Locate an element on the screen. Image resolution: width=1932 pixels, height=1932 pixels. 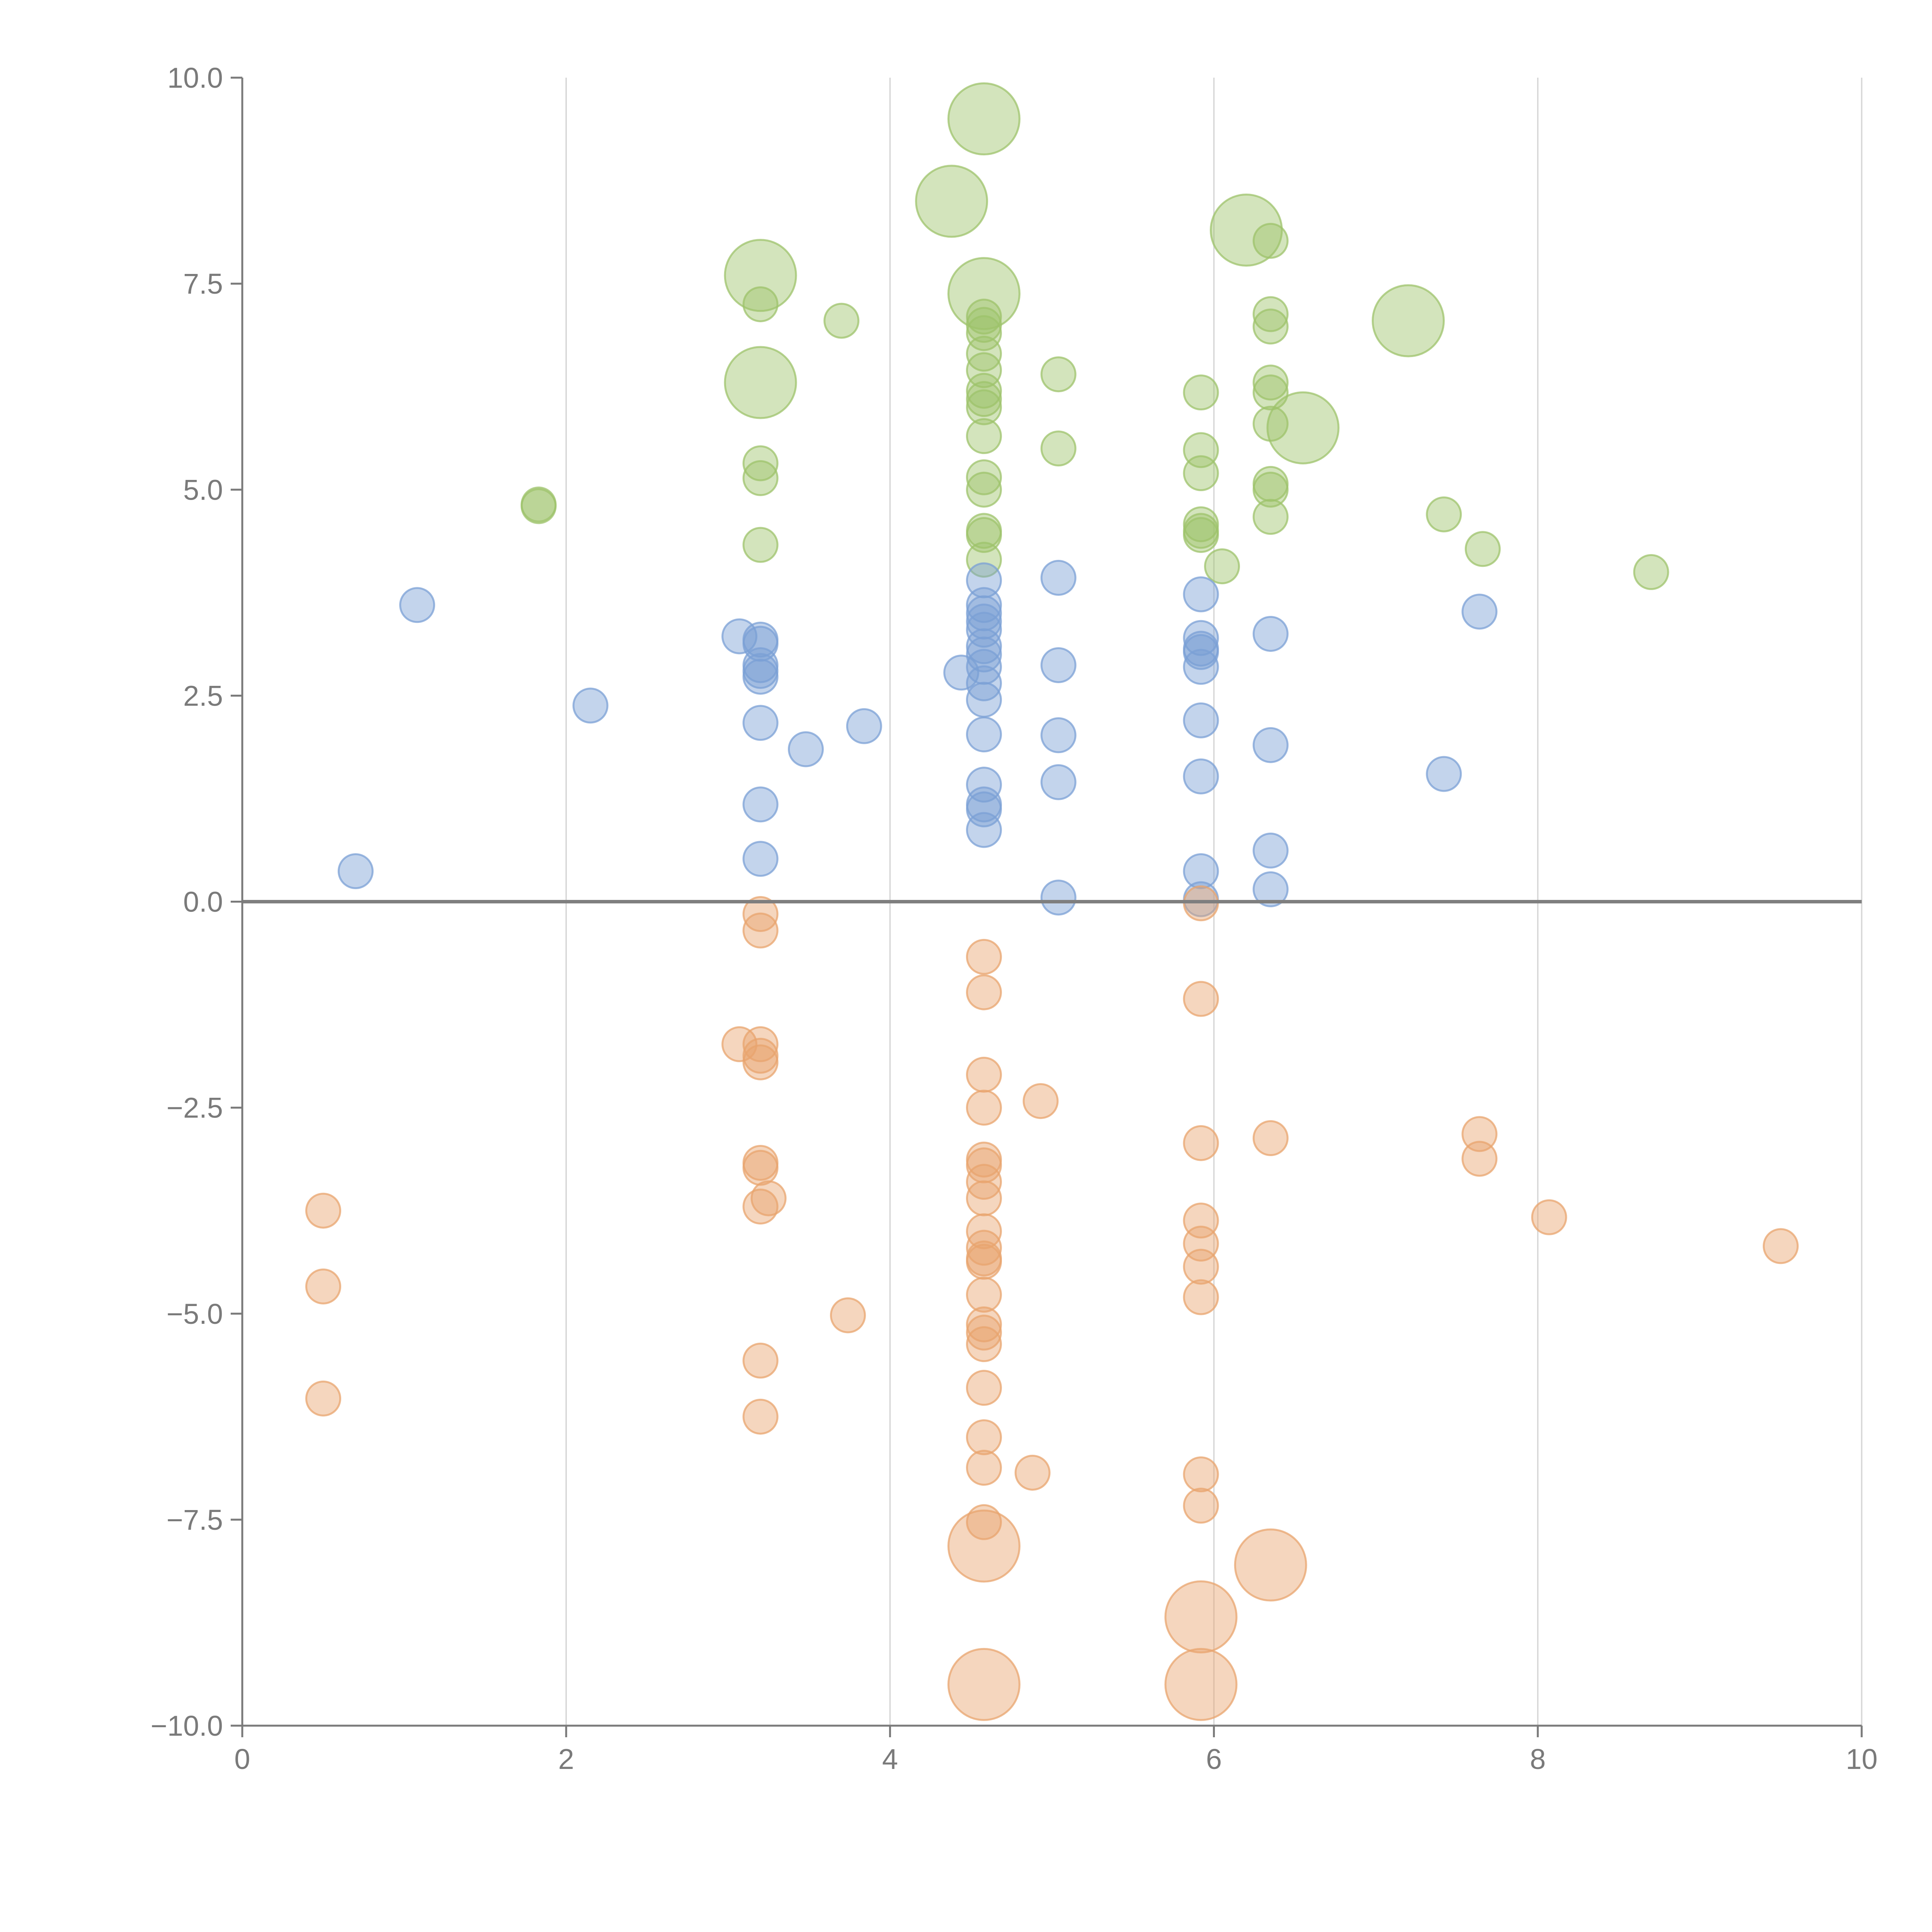
y-tick-label: 7.5 is located at coordinates (203, 284).